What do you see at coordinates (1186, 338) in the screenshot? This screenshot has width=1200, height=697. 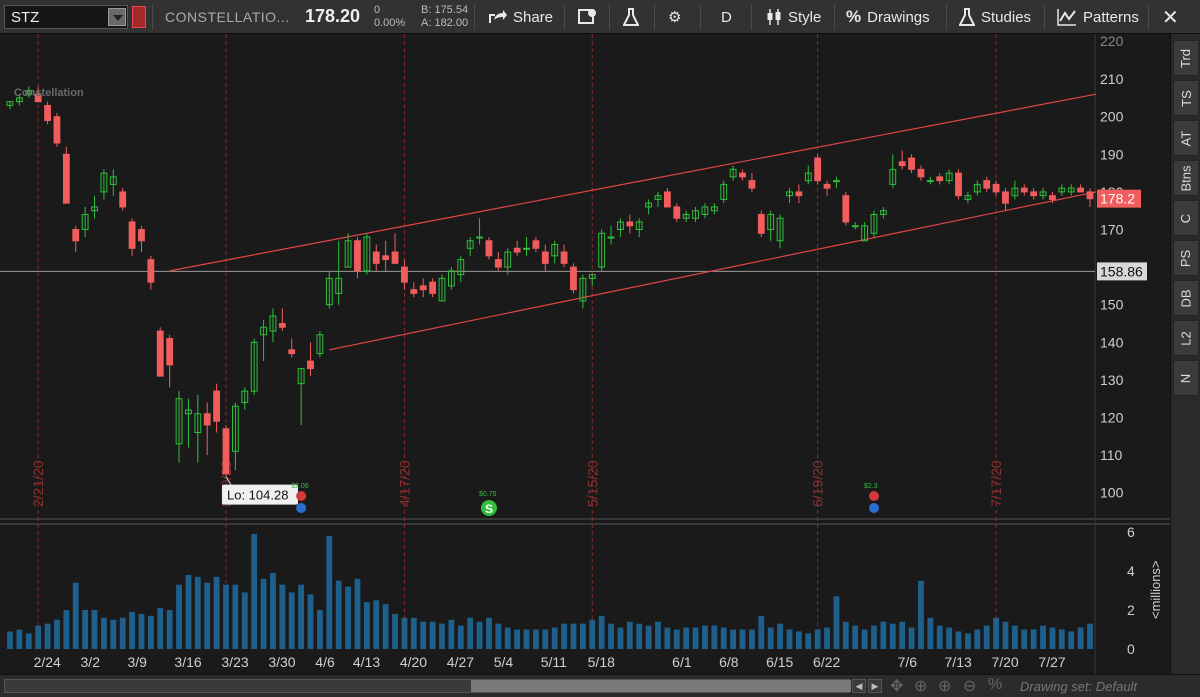 I see `tab-l2: L2` at bounding box center [1186, 338].